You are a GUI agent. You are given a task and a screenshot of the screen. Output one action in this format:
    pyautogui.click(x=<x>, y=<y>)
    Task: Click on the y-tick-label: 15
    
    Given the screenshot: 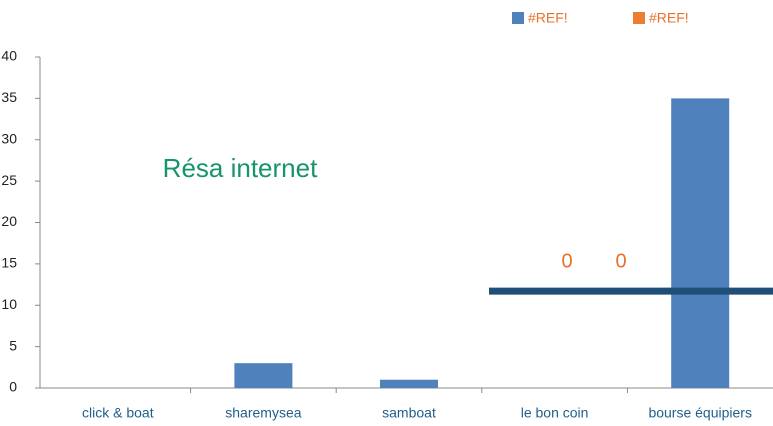 What is the action you would take?
    pyautogui.click(x=9, y=263)
    